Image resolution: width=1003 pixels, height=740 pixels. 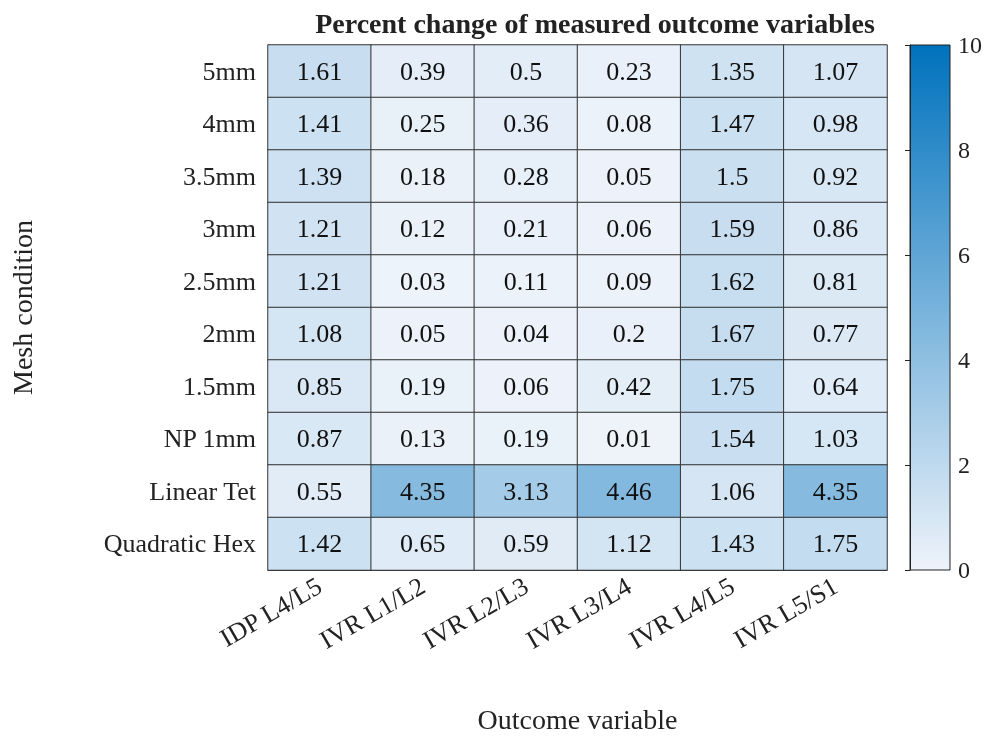 What do you see at coordinates (319, 71) in the screenshot?
I see `data-label: 1.61` at bounding box center [319, 71].